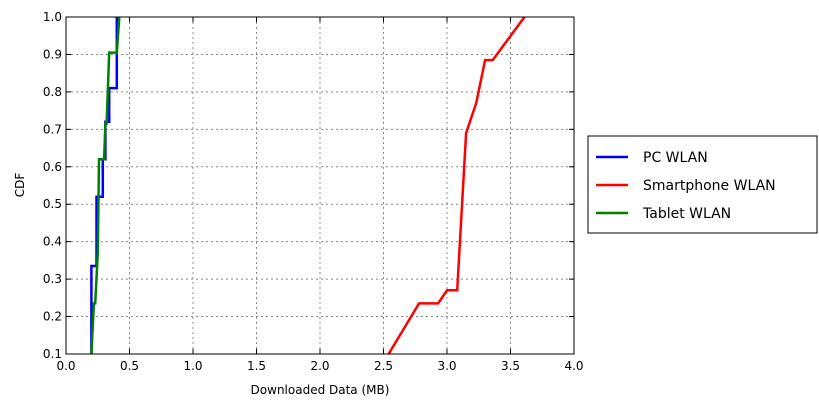  What do you see at coordinates (675, 158) in the screenshot?
I see `legend-label: PC WLAN` at bounding box center [675, 158].